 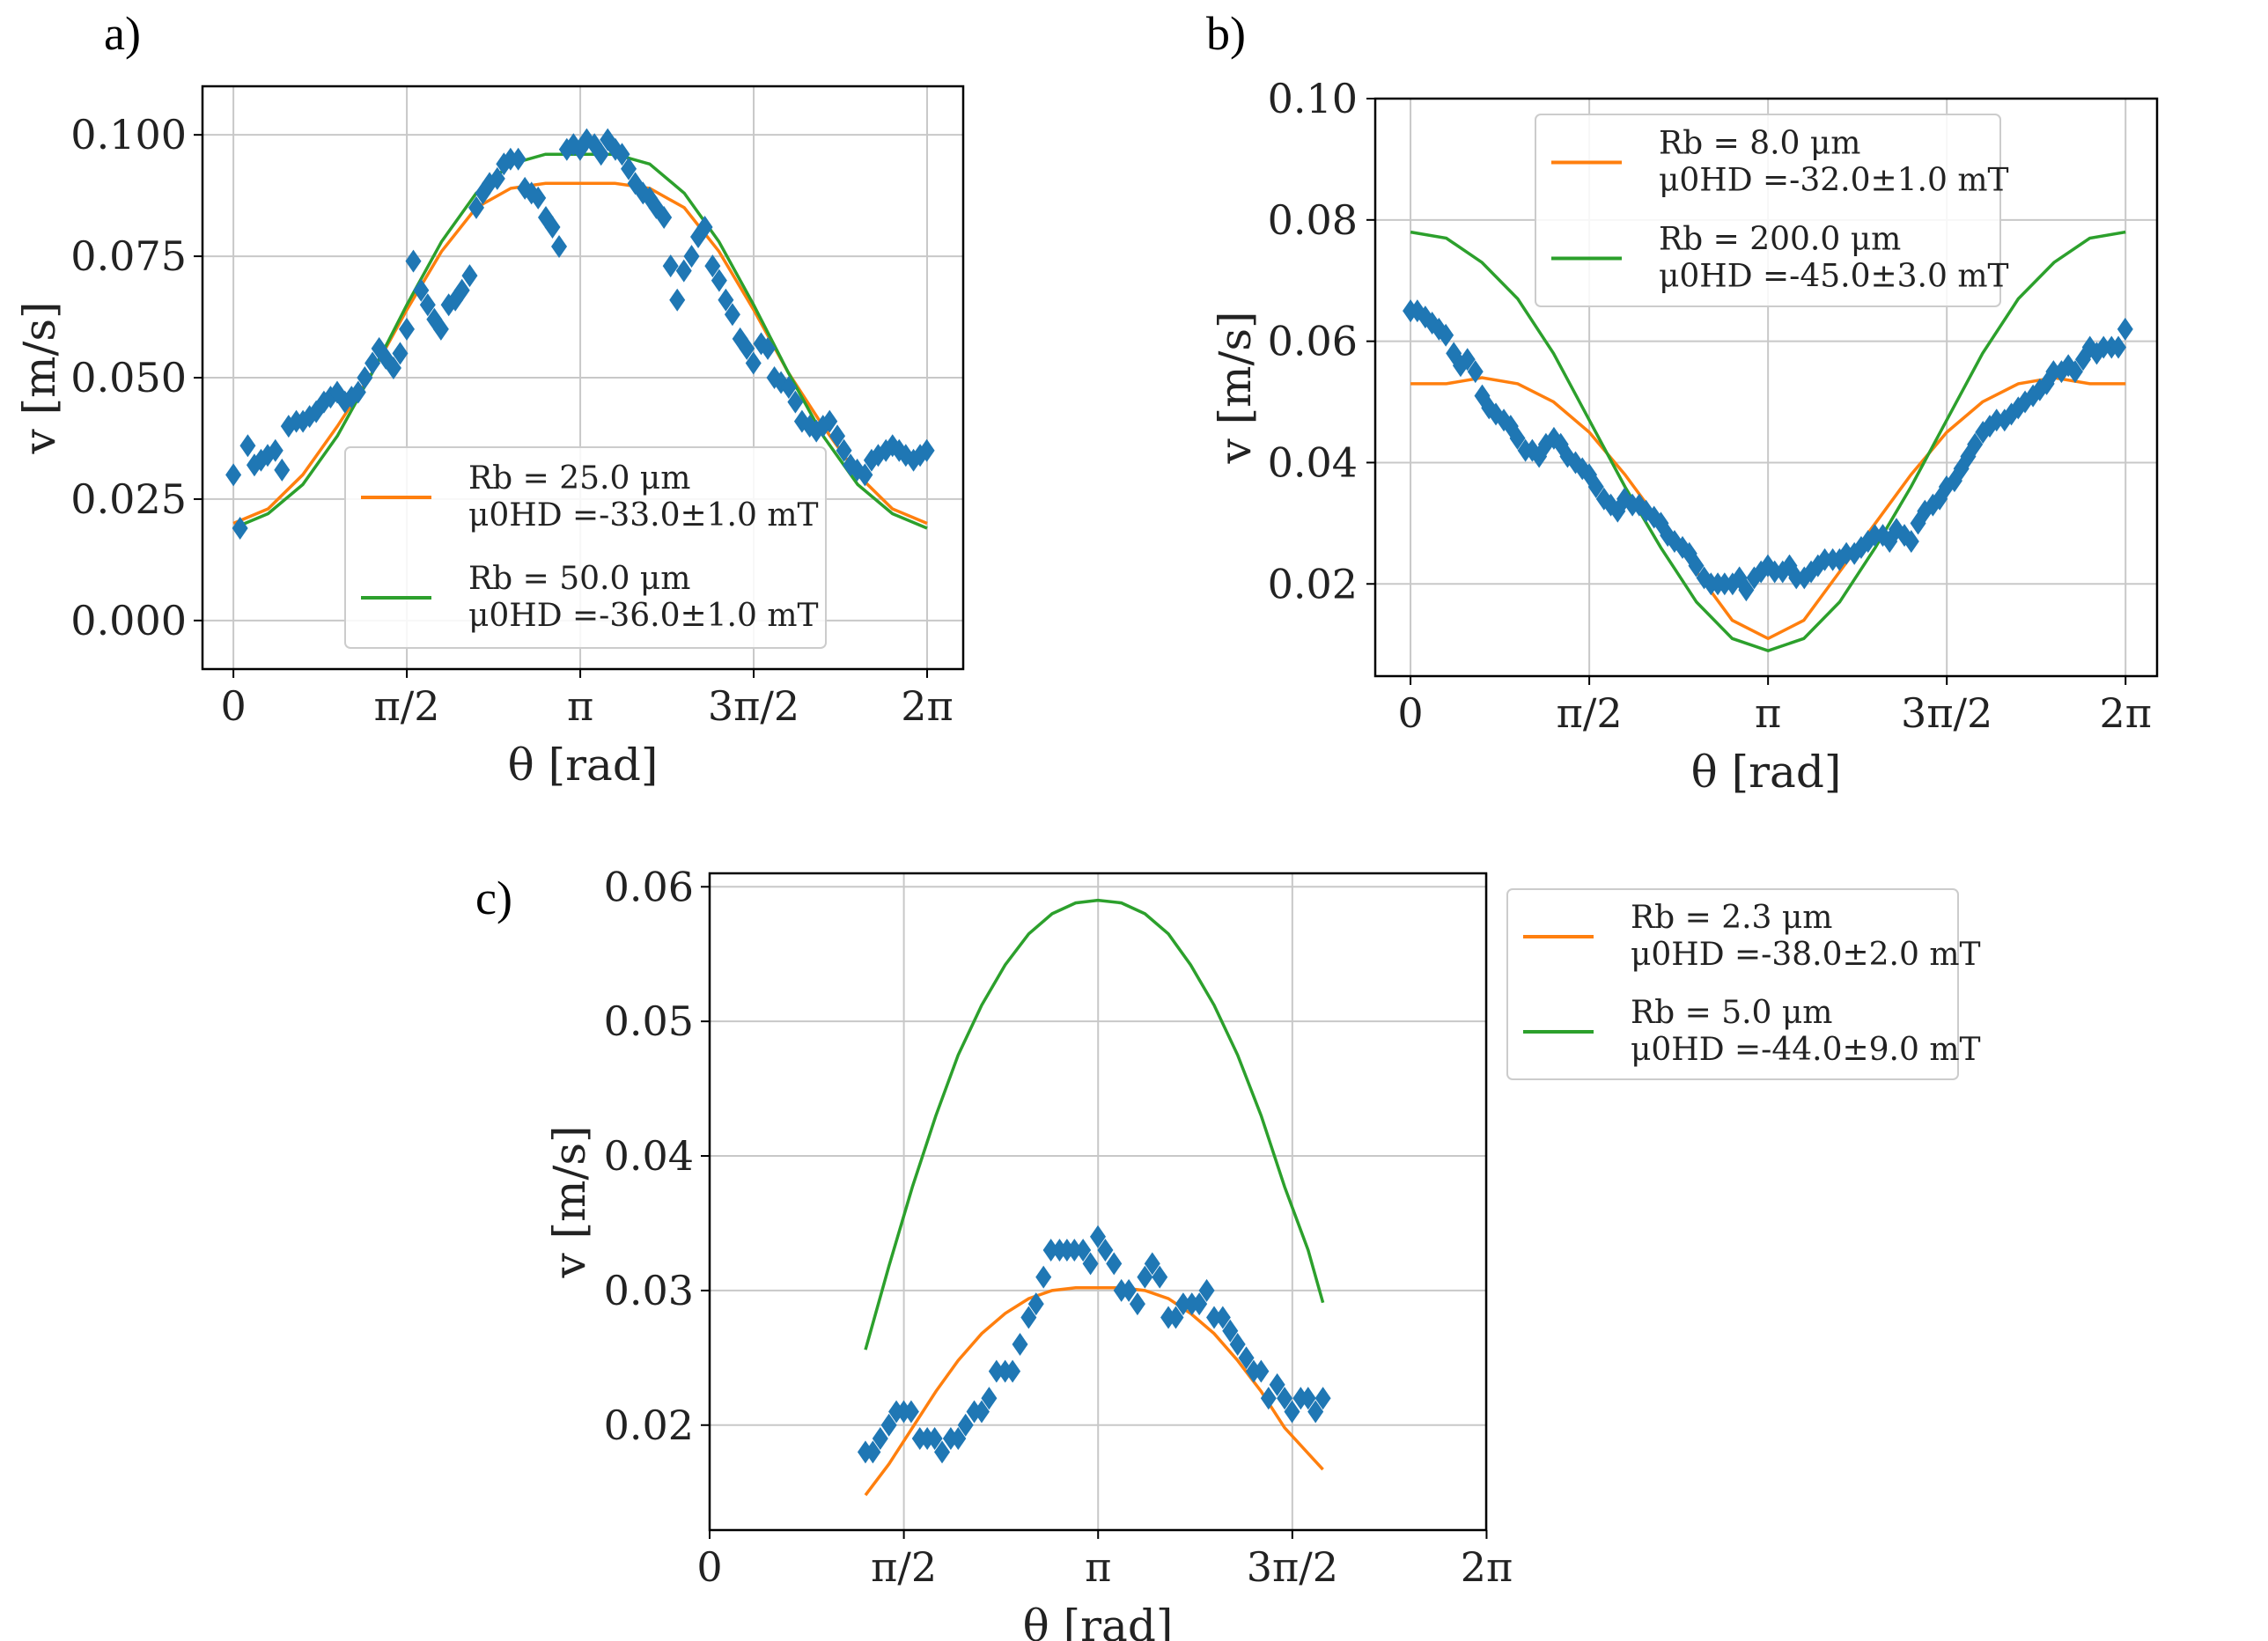 What do you see at coordinates (643, 515) in the screenshot?
I see `legend-label-line2: μ0HD =-33.0±1.0 mT` at bounding box center [643, 515].